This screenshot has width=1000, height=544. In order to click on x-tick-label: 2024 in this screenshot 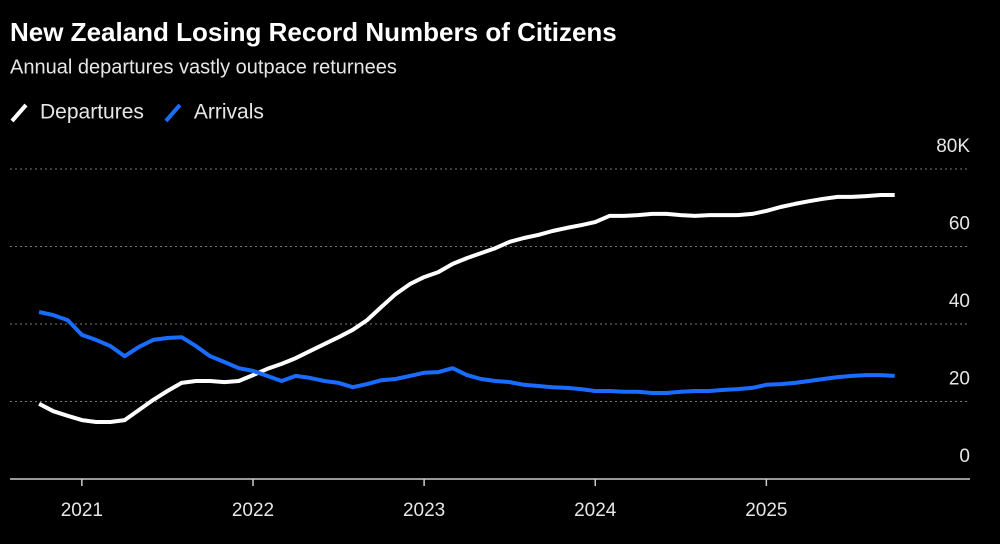, I will do `click(595, 510)`.